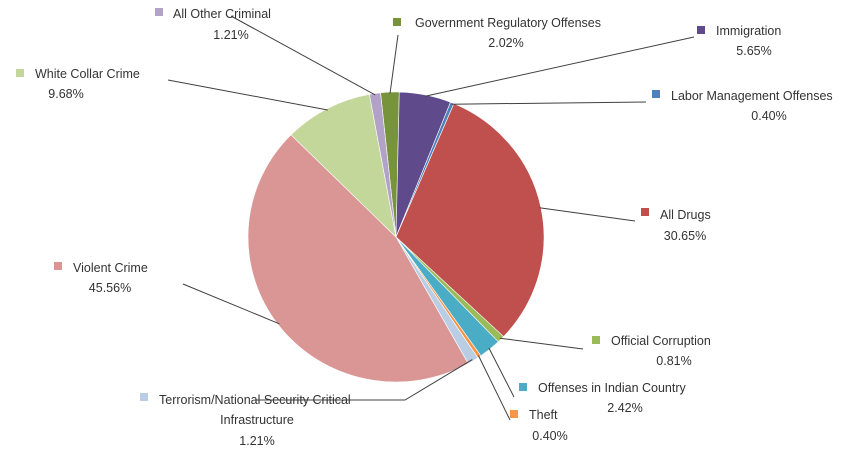 The width and height of the screenshot is (867, 453). What do you see at coordinates (247, 95) in the screenshot?
I see `leader-line-white-collar-crime` at bounding box center [247, 95].